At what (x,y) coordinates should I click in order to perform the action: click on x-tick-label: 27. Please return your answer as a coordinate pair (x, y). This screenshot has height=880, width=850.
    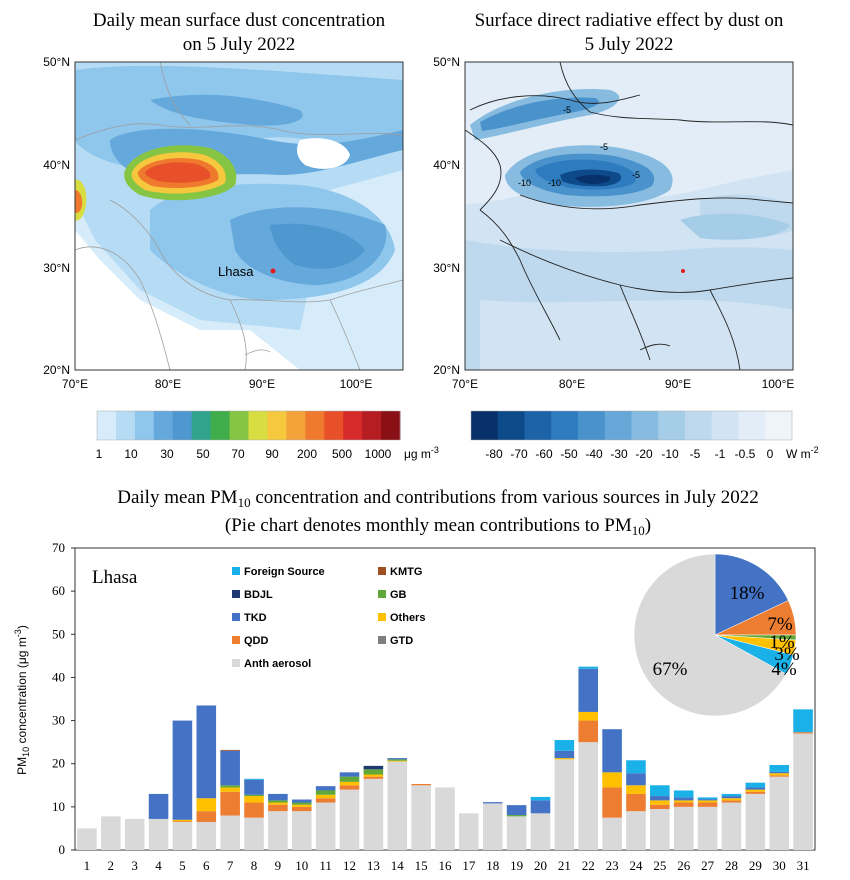
    Looking at the image, I should click on (708, 865).